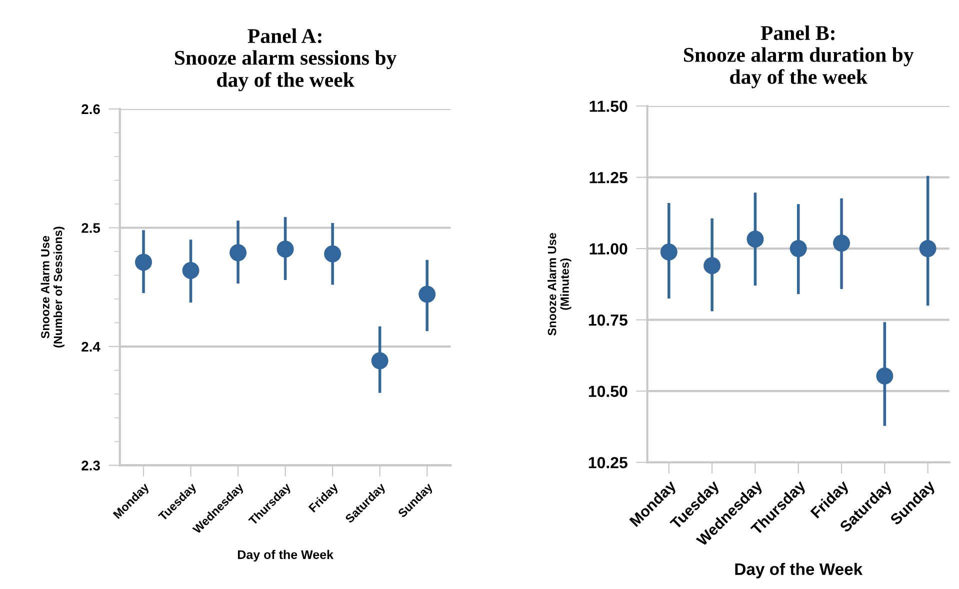 The image size is (959, 589). Describe the element at coordinates (286, 60) in the screenshot. I see `chart-title: Panel A: Snooze alarm sessions by day of the week` at that location.